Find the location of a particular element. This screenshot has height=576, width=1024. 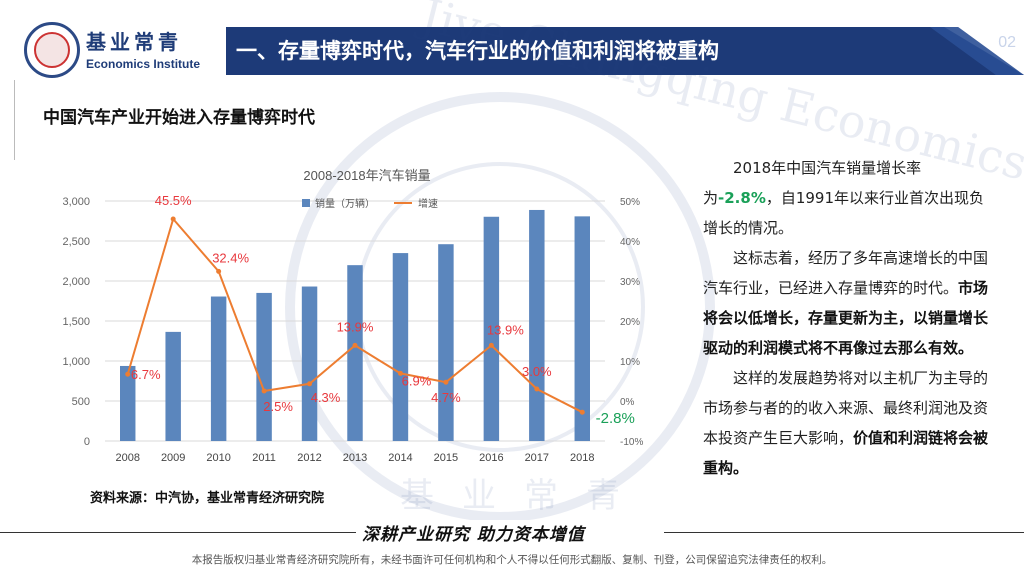

legend-swatch-bars is located at coordinates (306, 203).